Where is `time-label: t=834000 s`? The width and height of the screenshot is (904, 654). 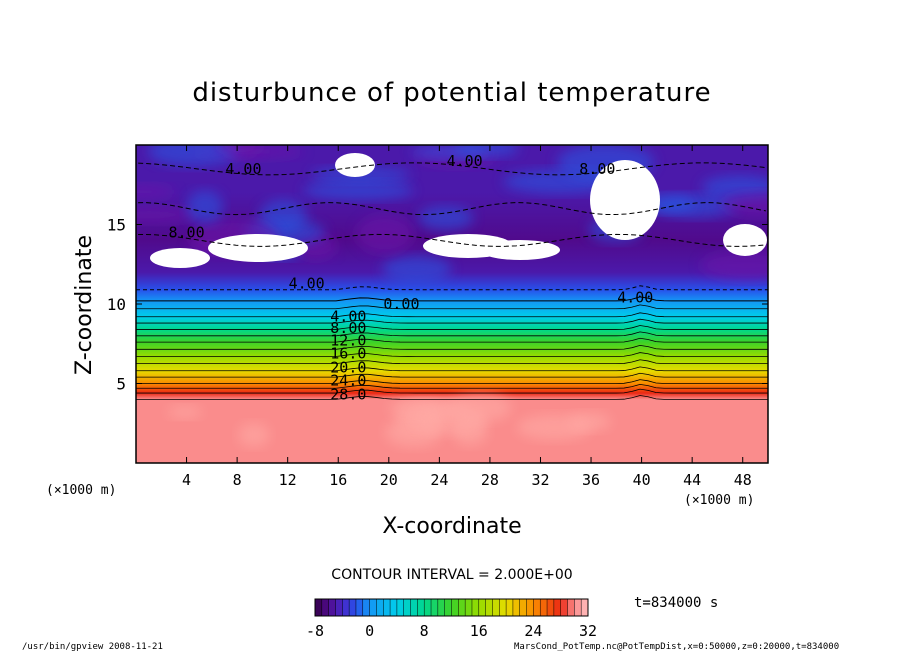 time-label: t=834000 s is located at coordinates (676, 603).